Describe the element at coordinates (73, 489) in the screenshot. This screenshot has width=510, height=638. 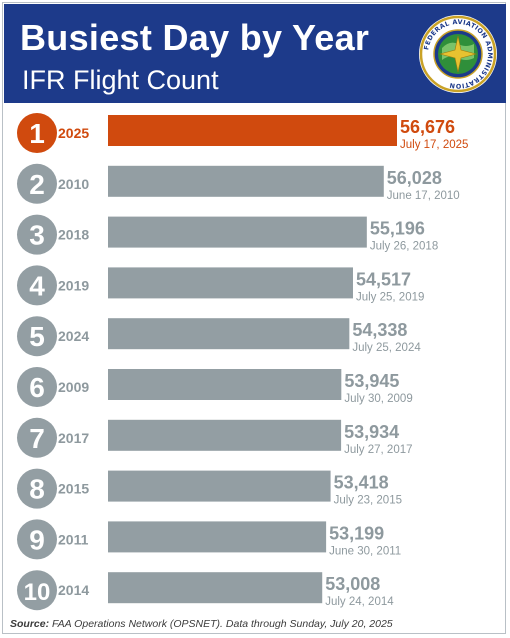
I see `year-label: 2015` at that location.